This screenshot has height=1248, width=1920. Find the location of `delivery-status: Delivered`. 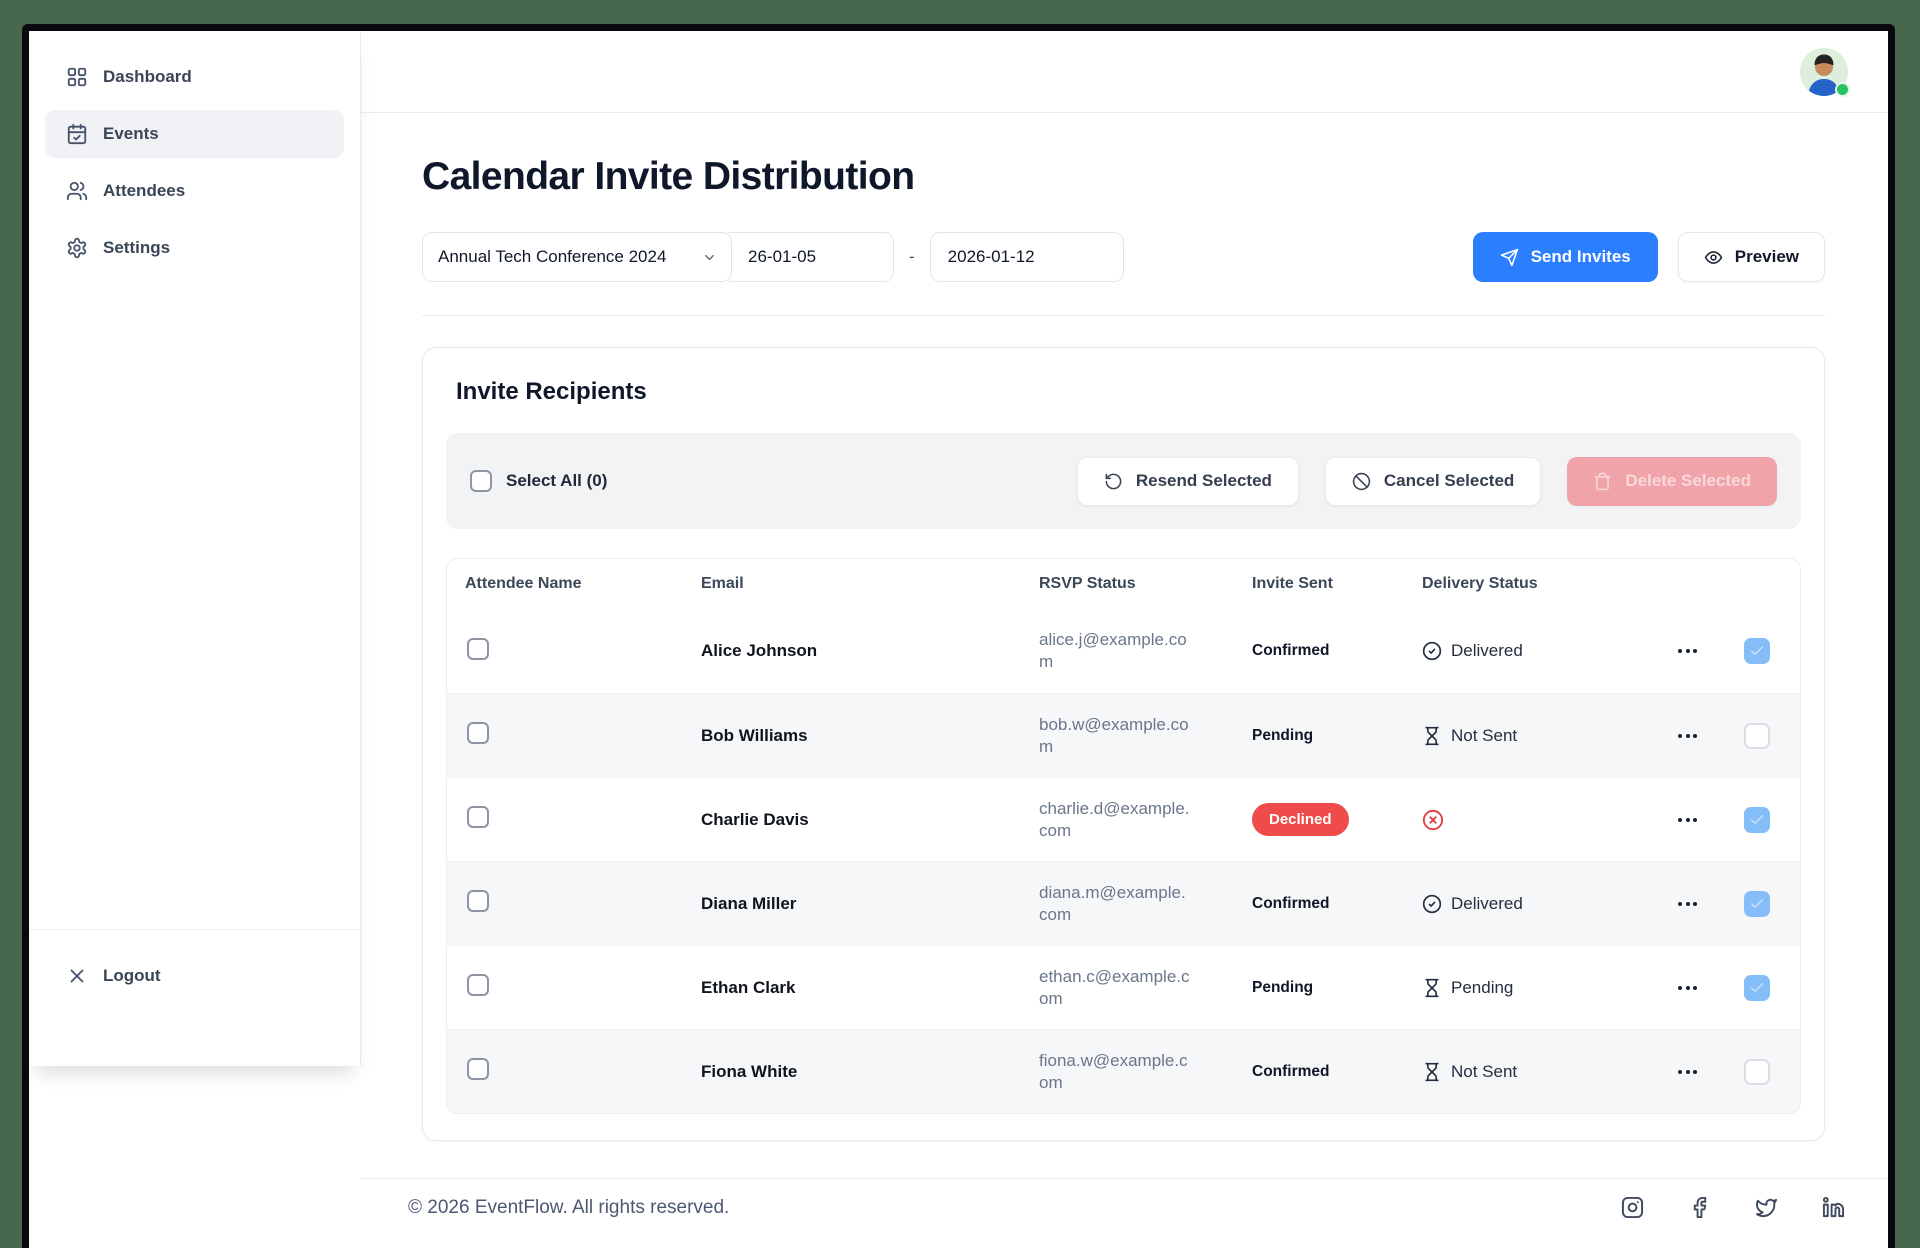

delivery-status: Delivered is located at coordinates (1547, 651).